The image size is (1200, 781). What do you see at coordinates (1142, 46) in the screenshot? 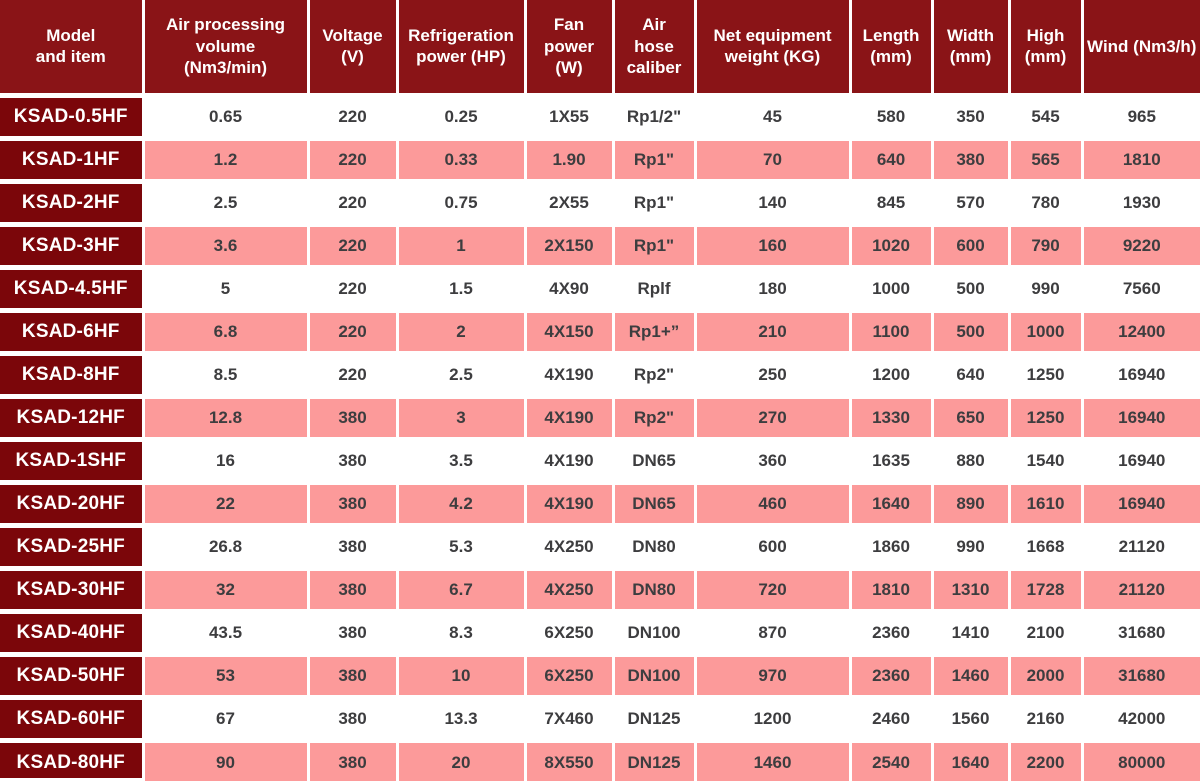
I see `column-header-label: Wind (Nm3/h)` at bounding box center [1142, 46].